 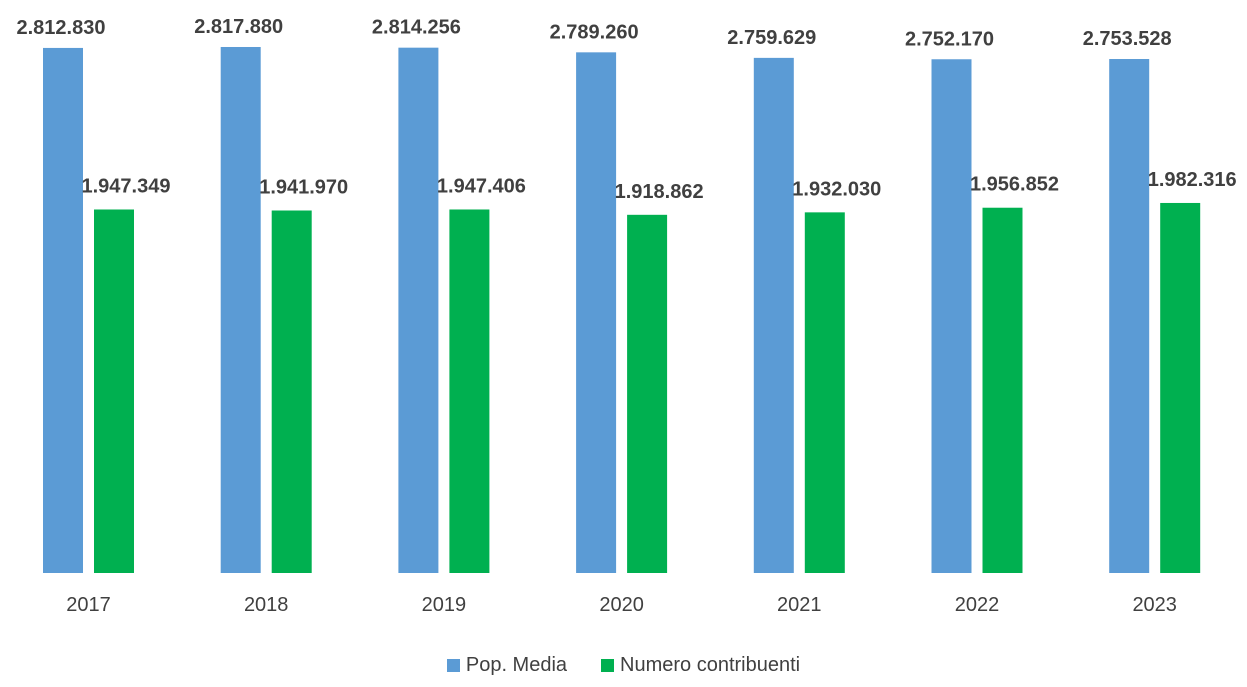 I want to click on value-label-pop-media-2020: 2.789.260, so click(x=594, y=32).